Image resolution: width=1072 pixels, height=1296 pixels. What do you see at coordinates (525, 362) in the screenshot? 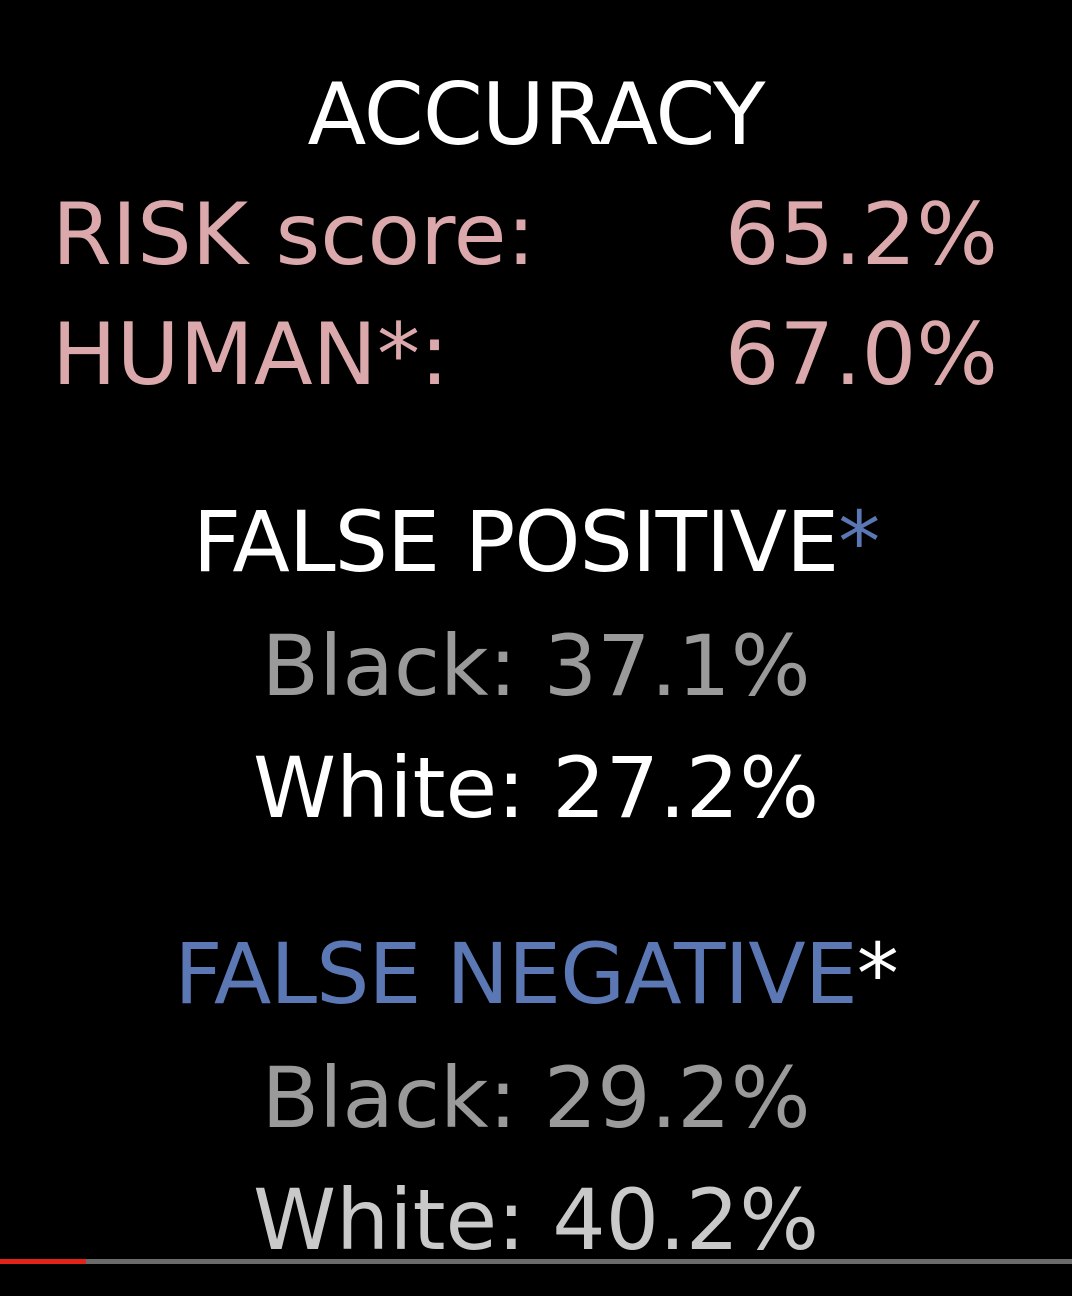
I see `human-row: HUMAN*: 67.0%` at bounding box center [525, 362].